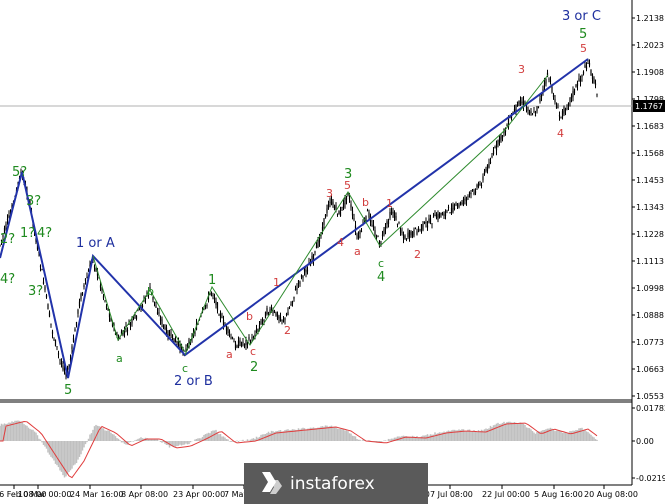 The image size is (665, 504). I want to click on wave-line-green-abc, so click(139, 304).